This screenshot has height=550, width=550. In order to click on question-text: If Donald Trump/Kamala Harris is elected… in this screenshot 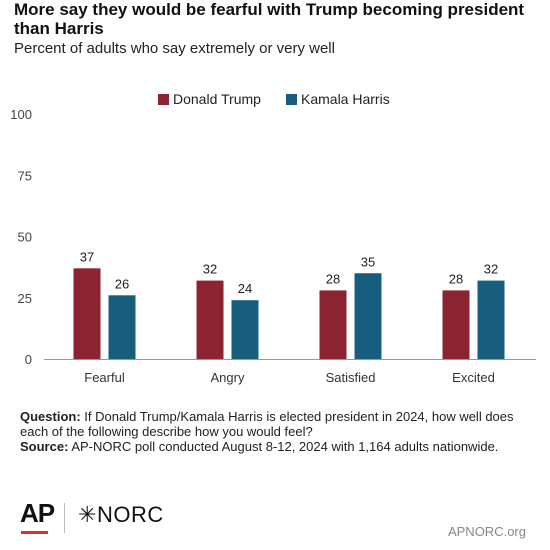, I will do `click(267, 424)`.